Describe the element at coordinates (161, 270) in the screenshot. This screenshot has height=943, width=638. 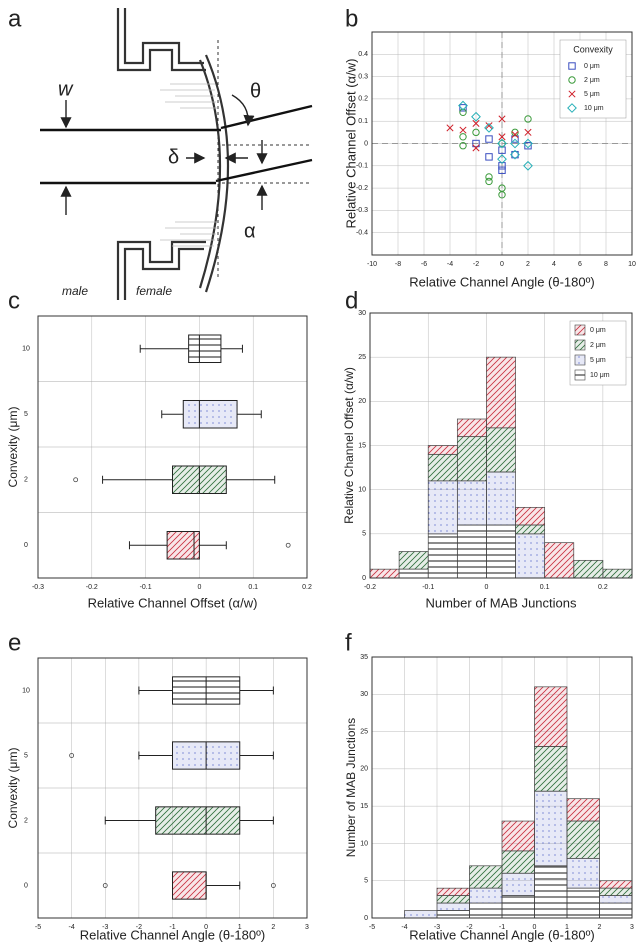
I see `female-bottom-outer` at that location.